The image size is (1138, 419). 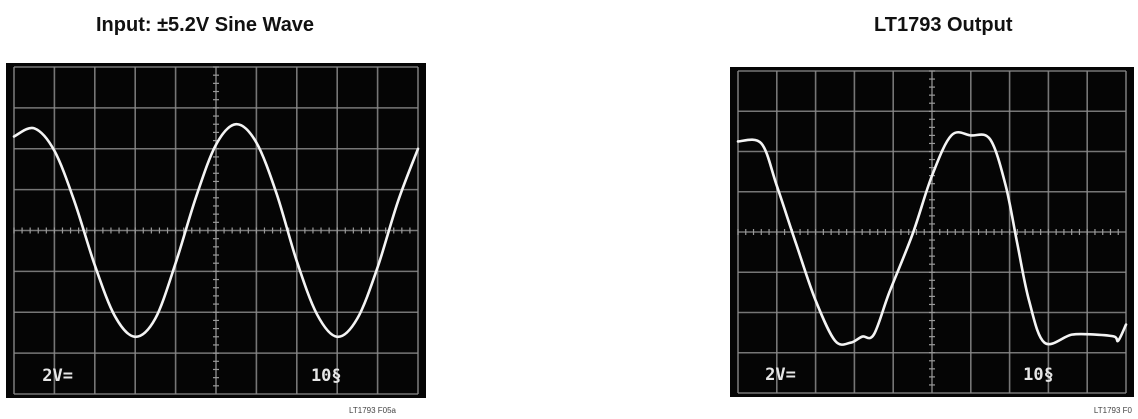 What do you see at coordinates (205, 25) in the screenshot?
I see `input-chart-title: Input: ±5.2V Sine Wave` at bounding box center [205, 25].